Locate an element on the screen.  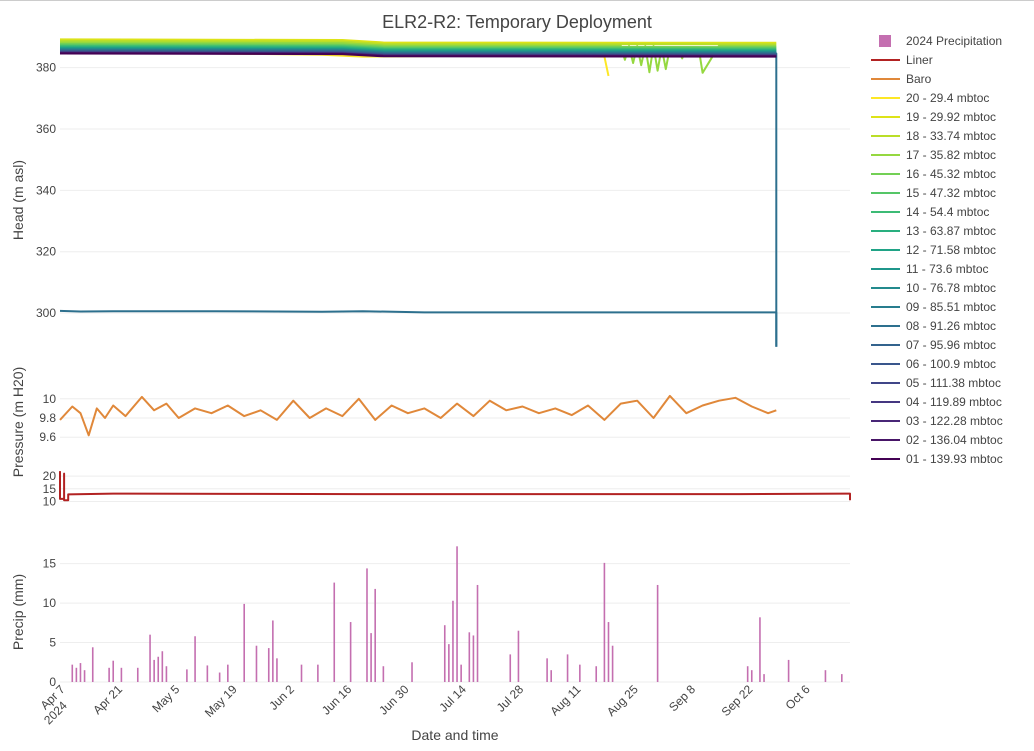
svg-text: Sep 8 is located at coordinates (682, 698).